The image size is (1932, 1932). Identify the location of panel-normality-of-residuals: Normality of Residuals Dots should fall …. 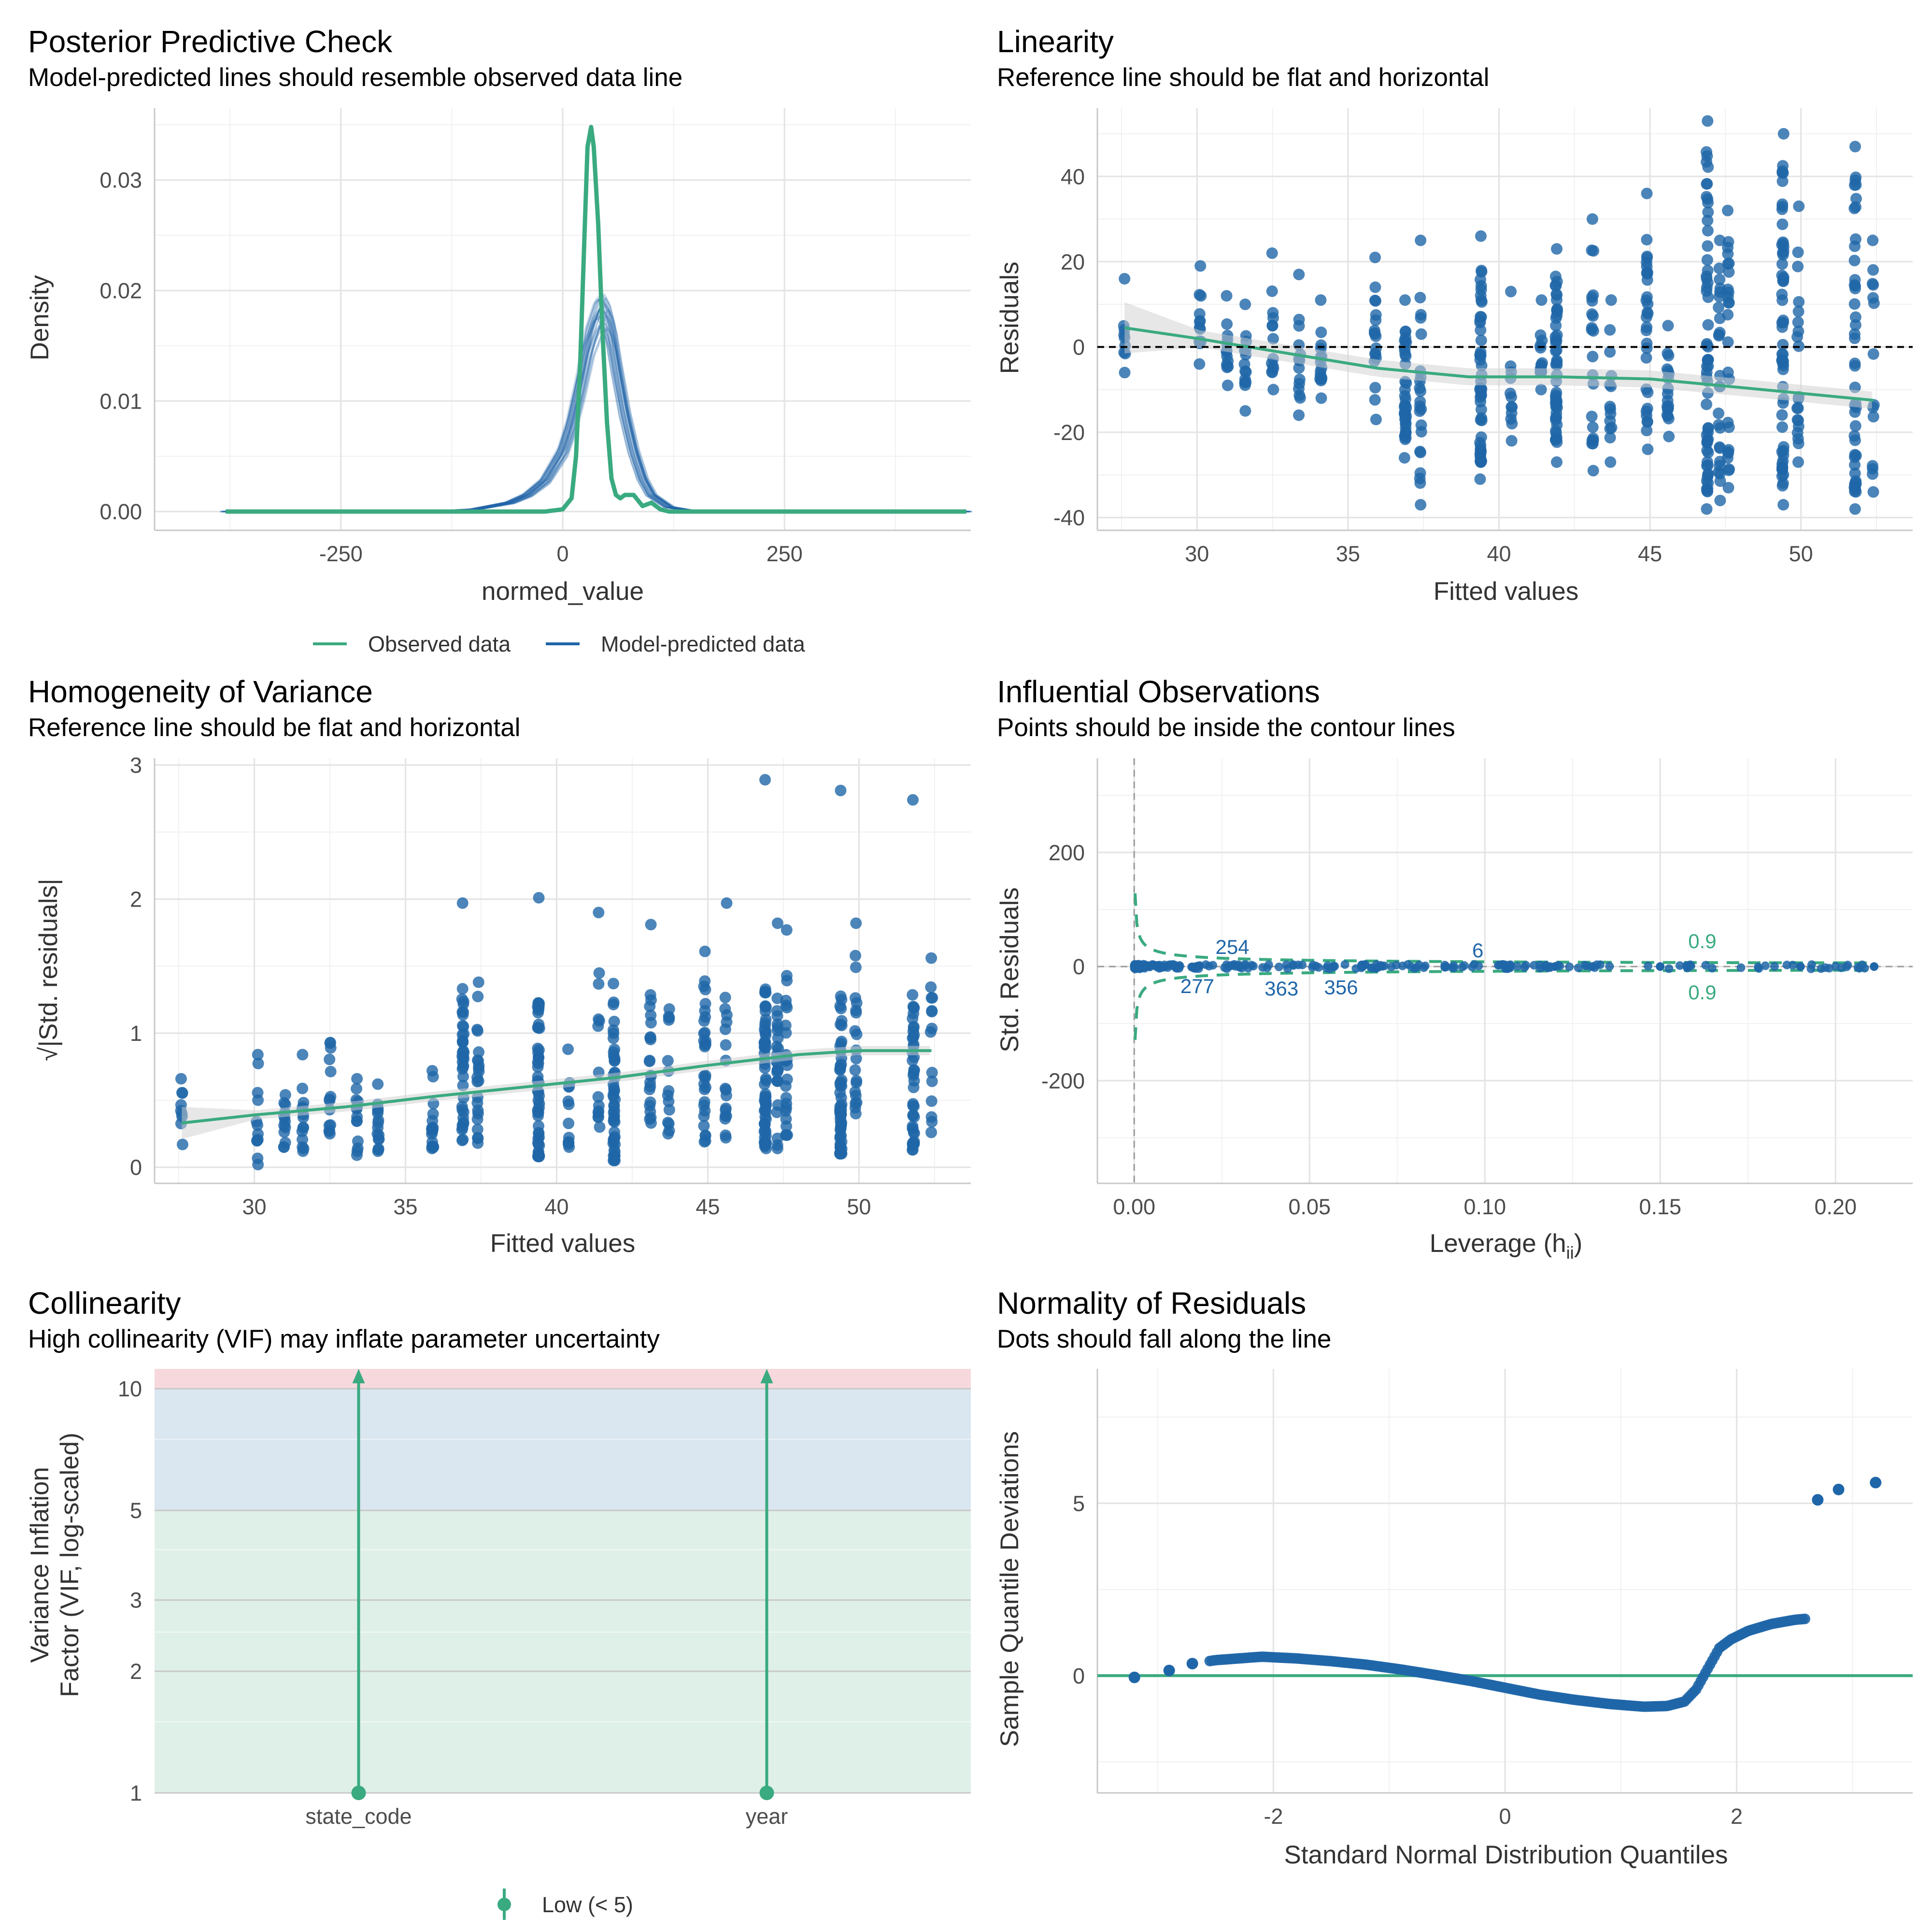
(1454, 1577).